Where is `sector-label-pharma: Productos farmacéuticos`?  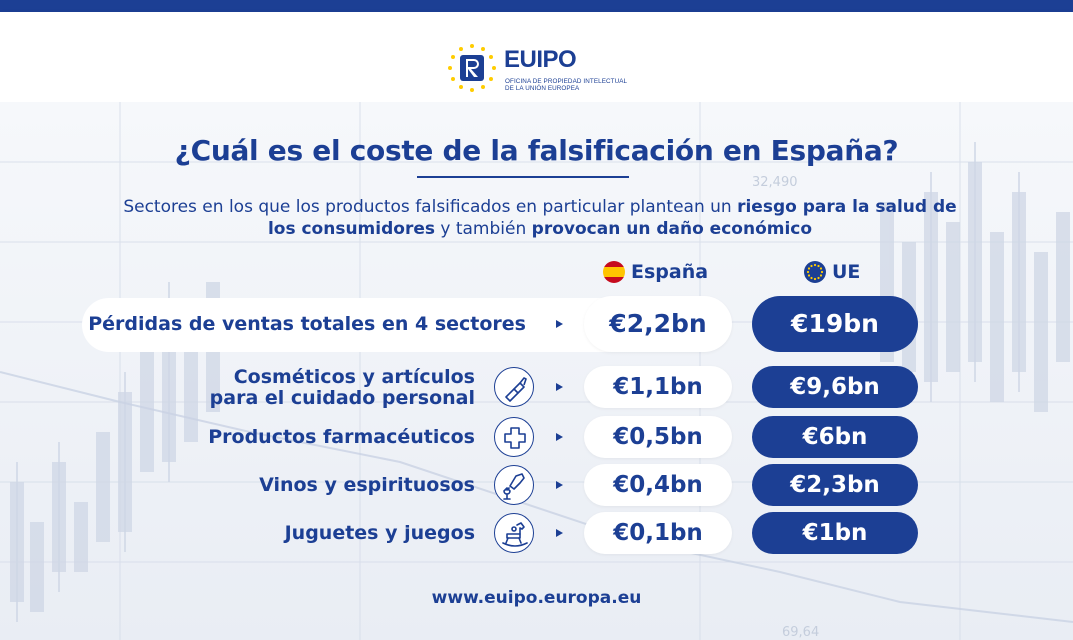
sector-label-pharma: Productos farmacéuticos is located at coordinates (341, 437).